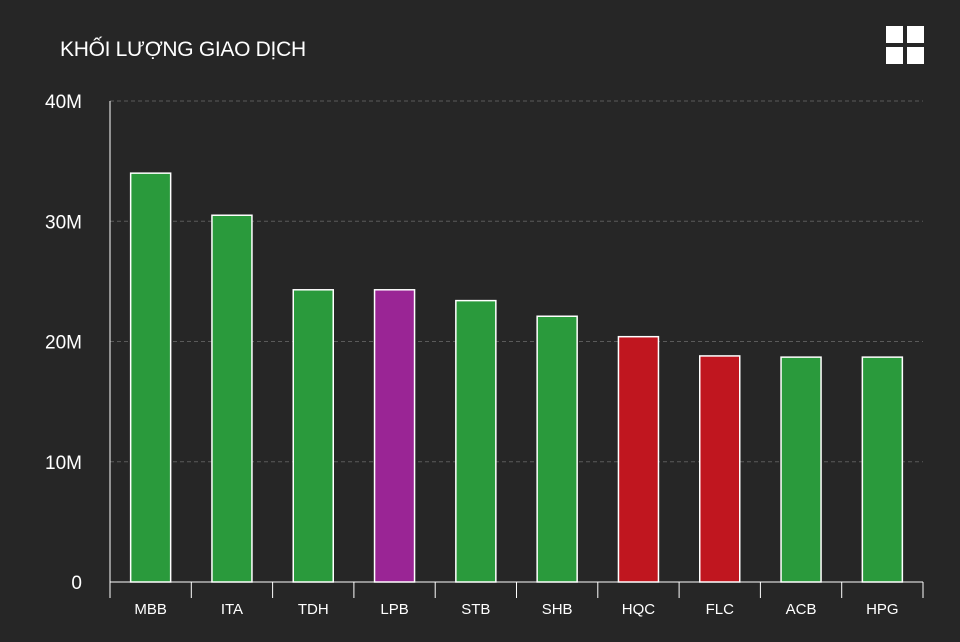 The width and height of the screenshot is (960, 642). I want to click on x-tick-label: ITA, so click(232, 609).